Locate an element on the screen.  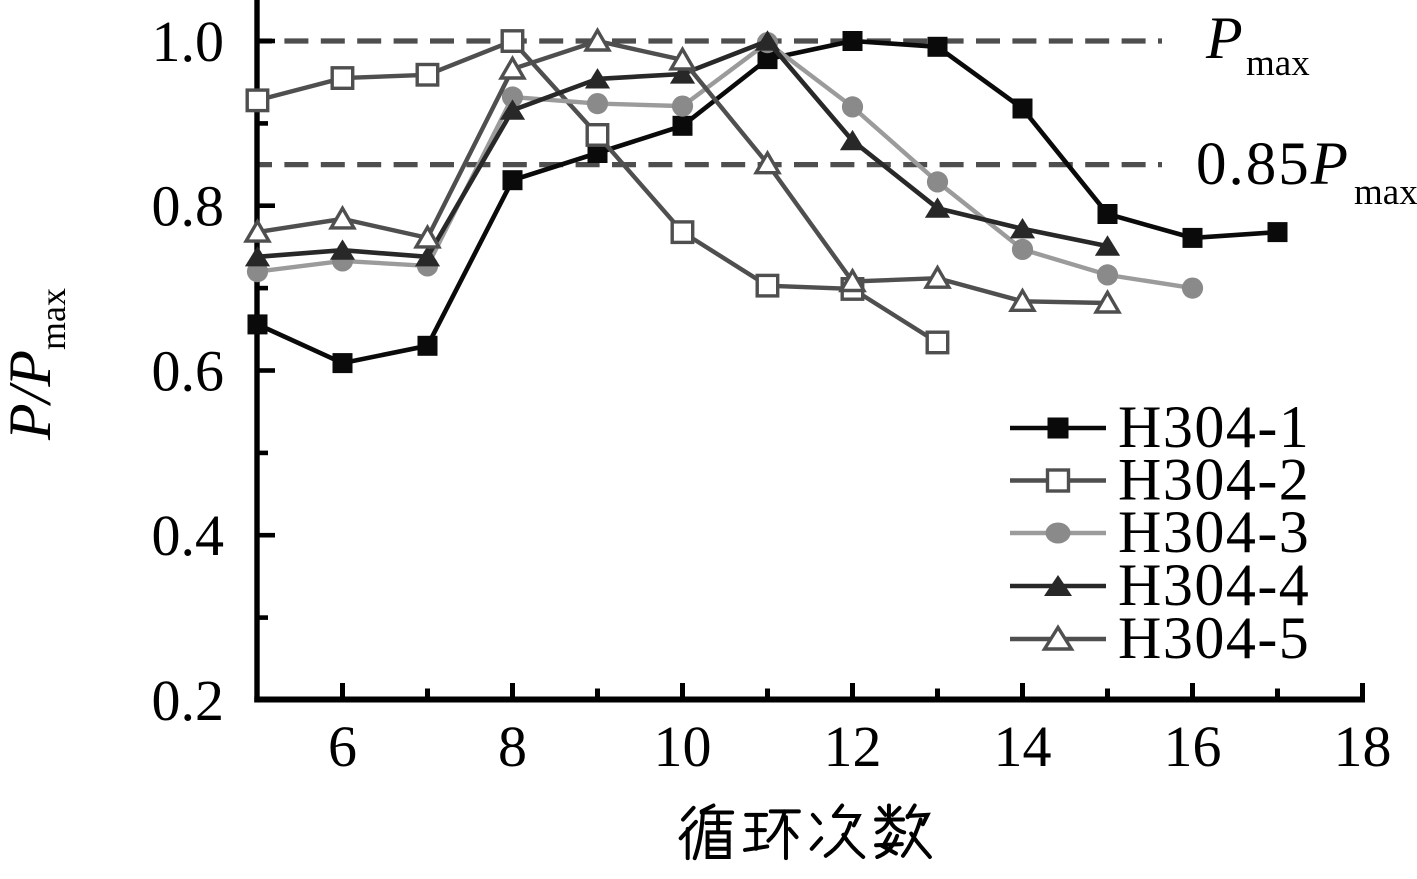
svg-text: 18 is located at coordinates (1363, 746).